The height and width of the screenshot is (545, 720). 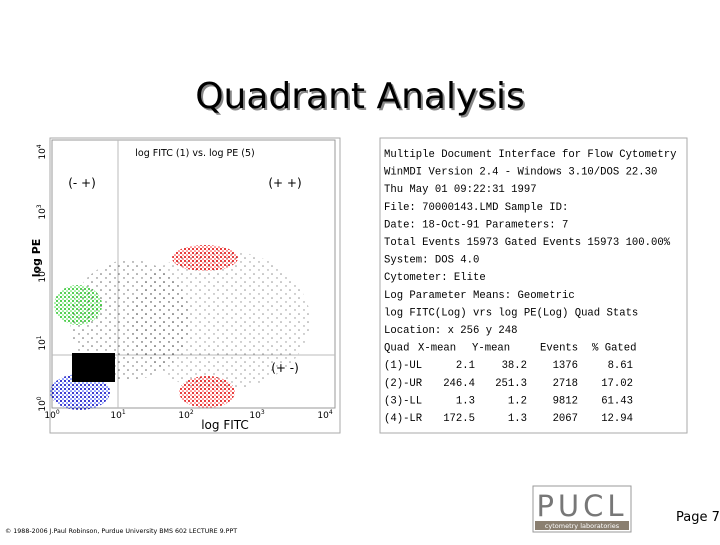 What do you see at coordinates (617, 401) in the screenshot?
I see `table-cell: 61.43` at bounding box center [617, 401].